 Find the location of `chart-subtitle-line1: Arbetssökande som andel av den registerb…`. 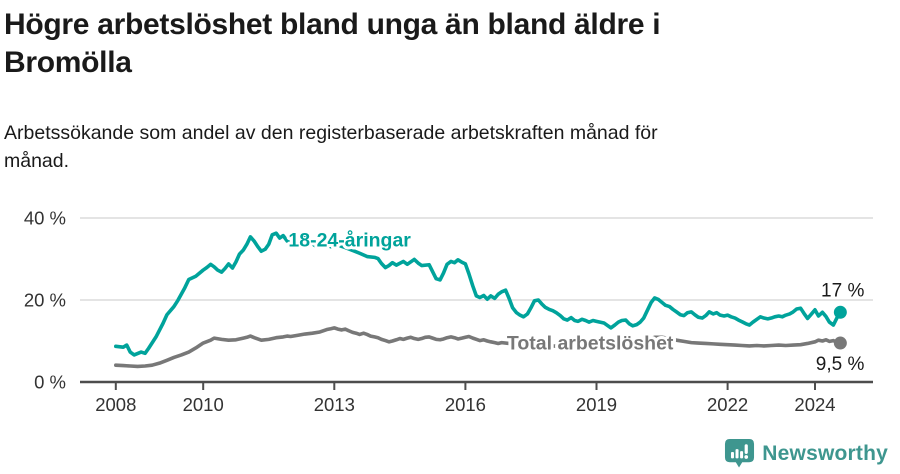

chart-subtitle-line1: Arbetssökande som andel av den registerb… is located at coordinates (331, 133).